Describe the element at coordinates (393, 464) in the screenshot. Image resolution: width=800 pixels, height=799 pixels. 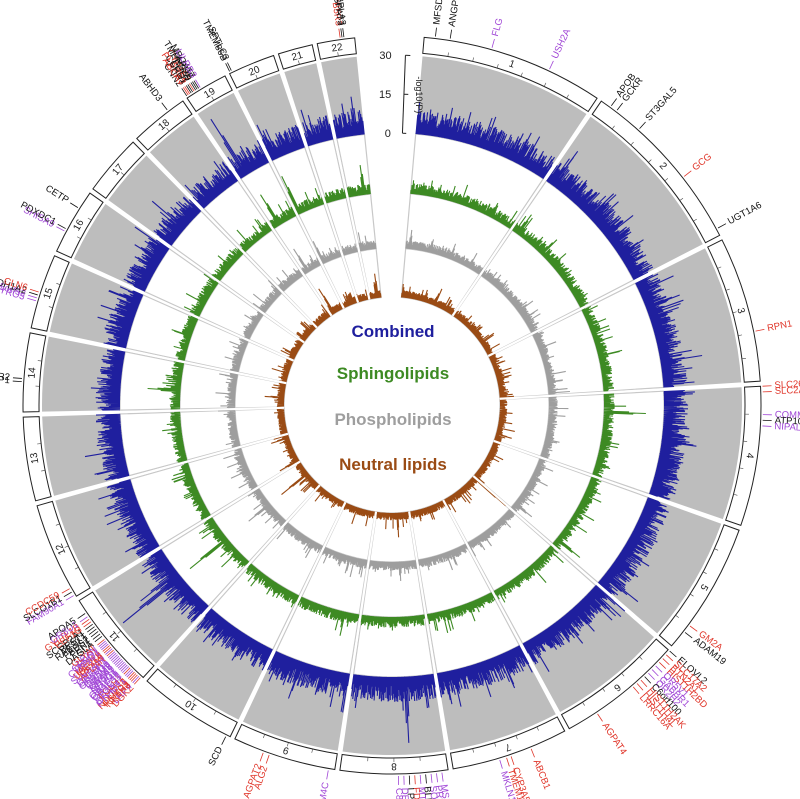
I see `legend-neutral-lipids: Neutral lipids` at that location.